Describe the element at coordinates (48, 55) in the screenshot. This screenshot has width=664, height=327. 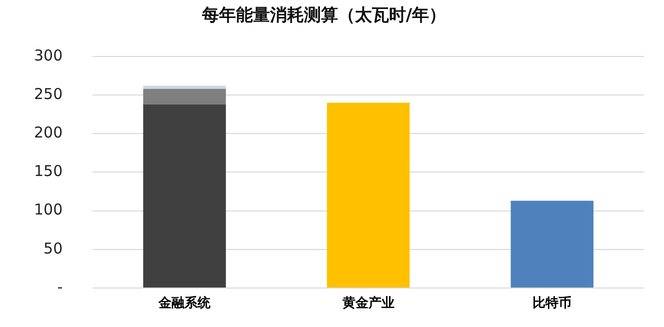
I see `y-tick-label: 300` at that location.